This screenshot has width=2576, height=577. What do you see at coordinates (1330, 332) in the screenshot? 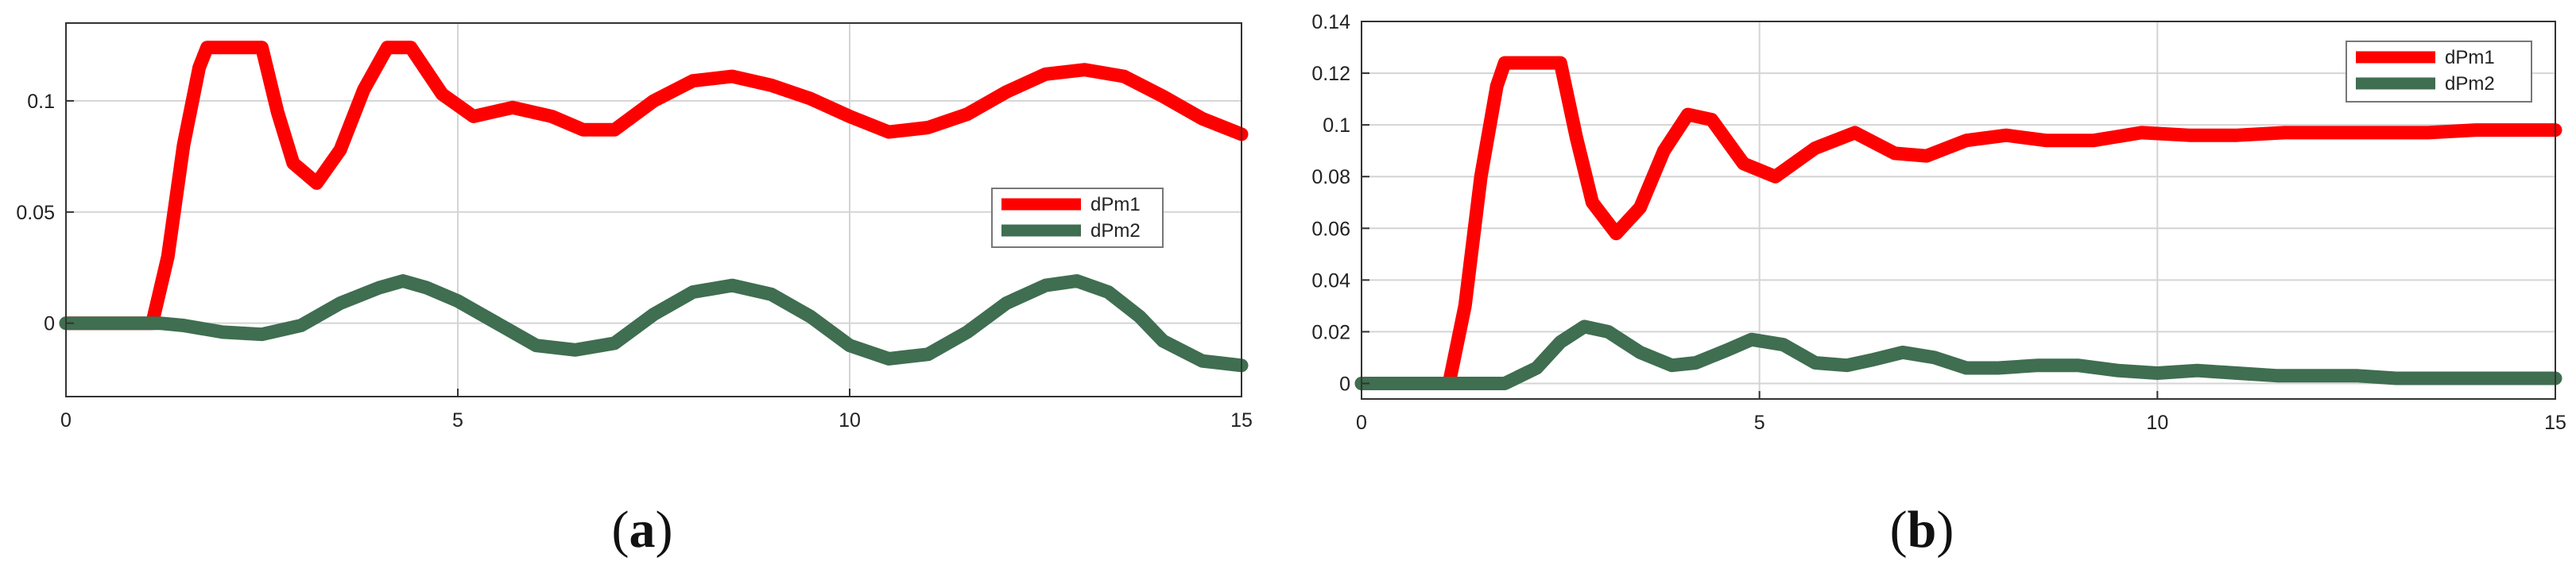
I see `y-tick-label: 0.02` at bounding box center [1330, 332].